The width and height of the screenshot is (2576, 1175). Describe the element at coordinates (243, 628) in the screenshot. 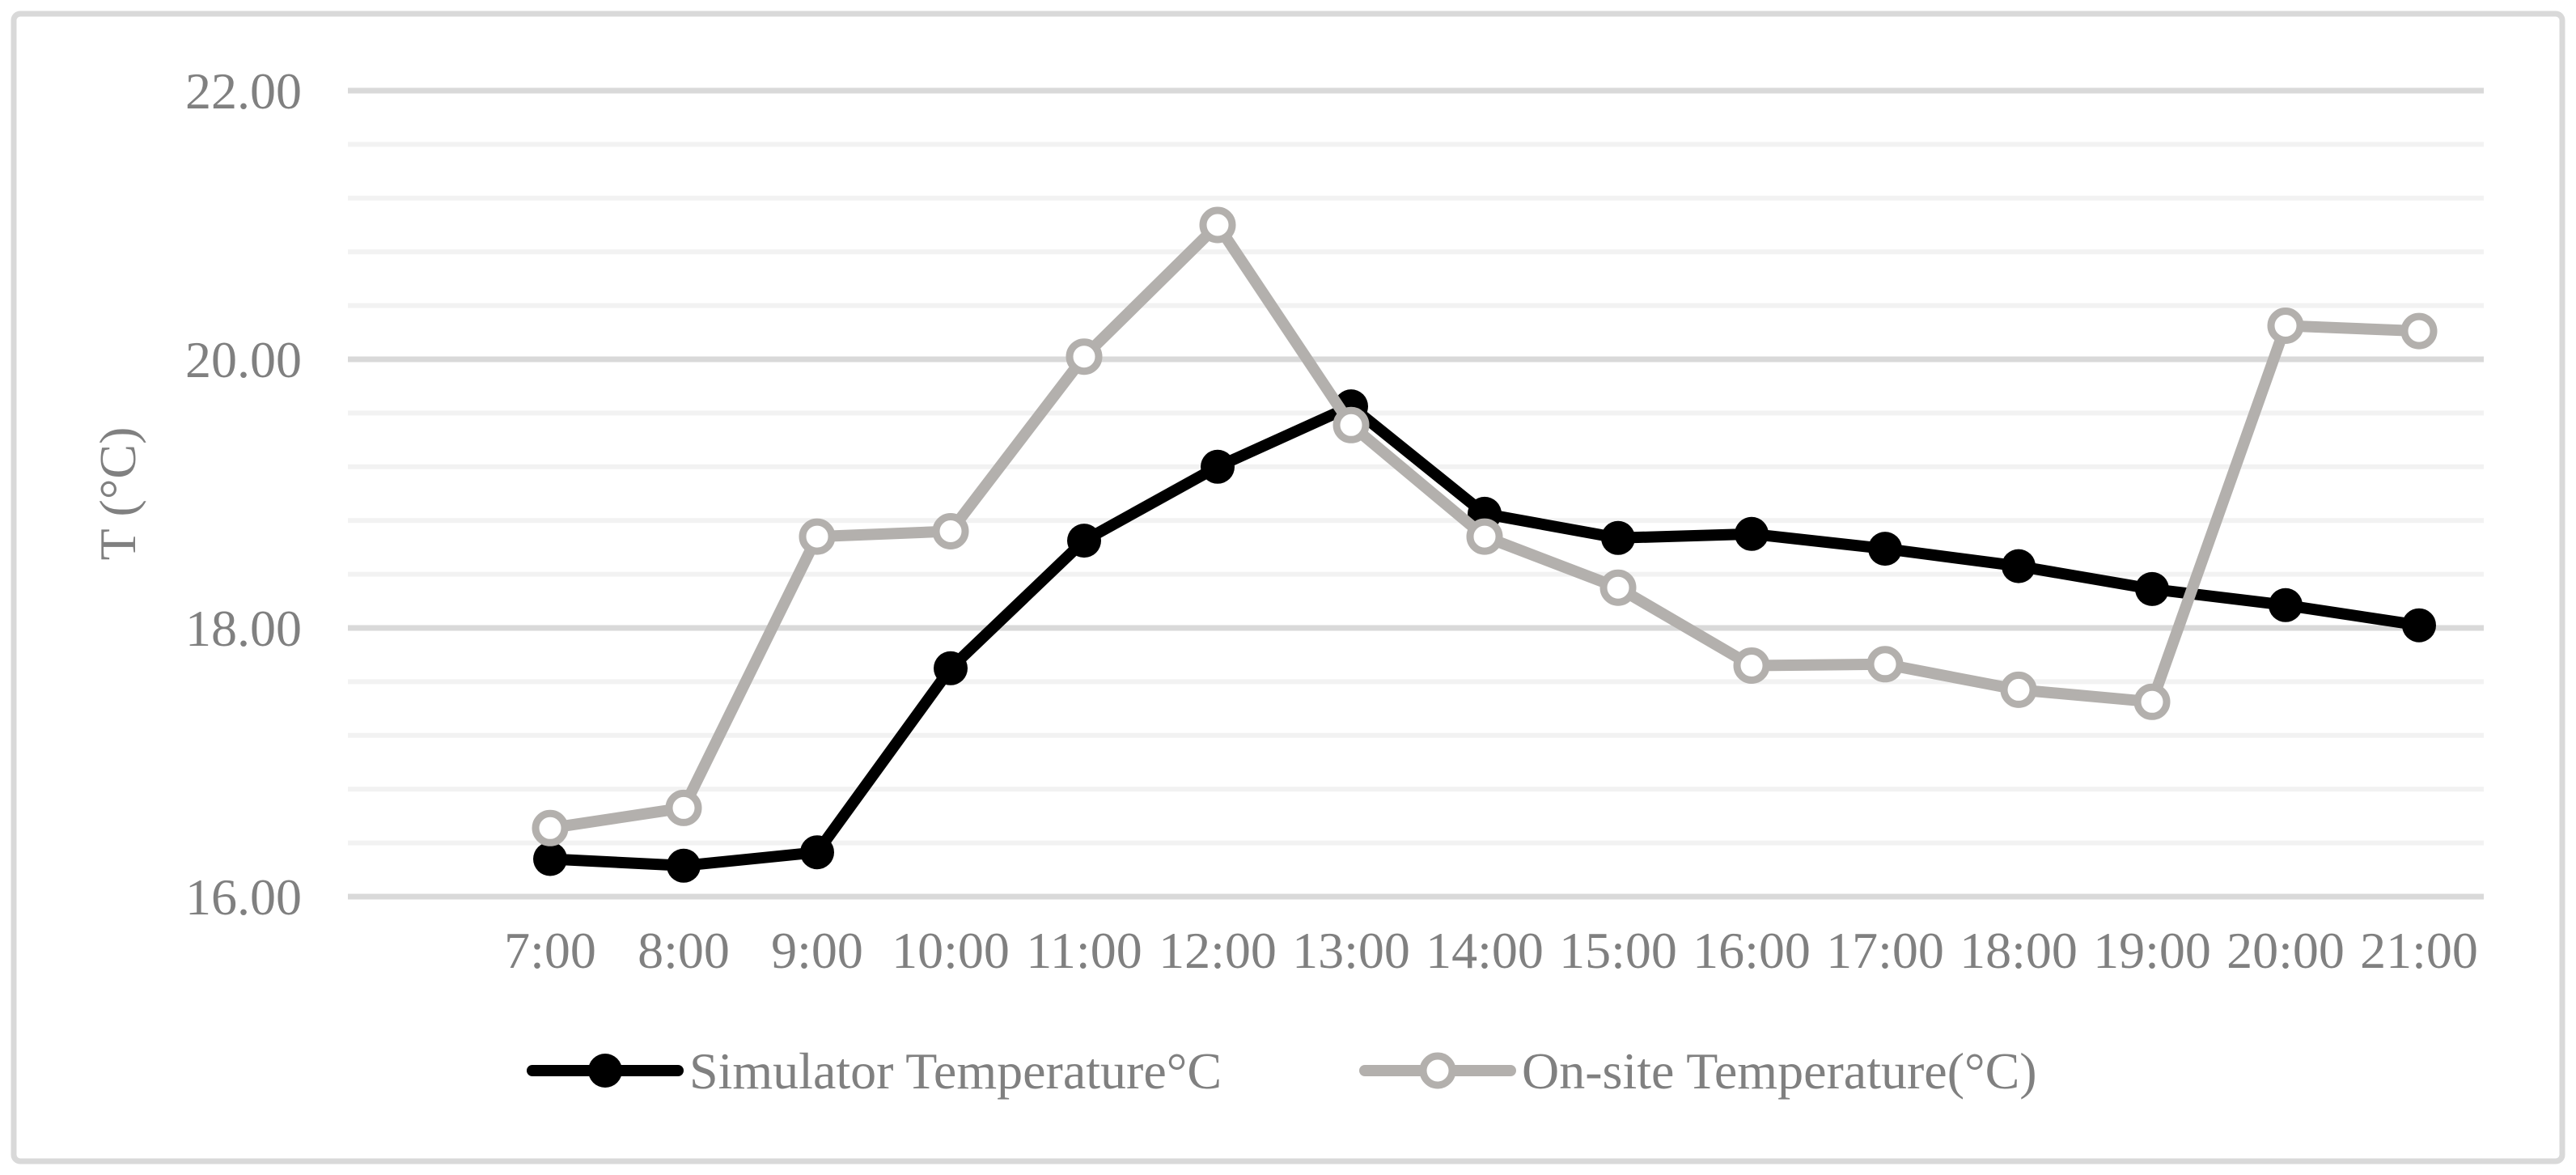

I see `y-tick-label-18.00: 18.00` at that location.